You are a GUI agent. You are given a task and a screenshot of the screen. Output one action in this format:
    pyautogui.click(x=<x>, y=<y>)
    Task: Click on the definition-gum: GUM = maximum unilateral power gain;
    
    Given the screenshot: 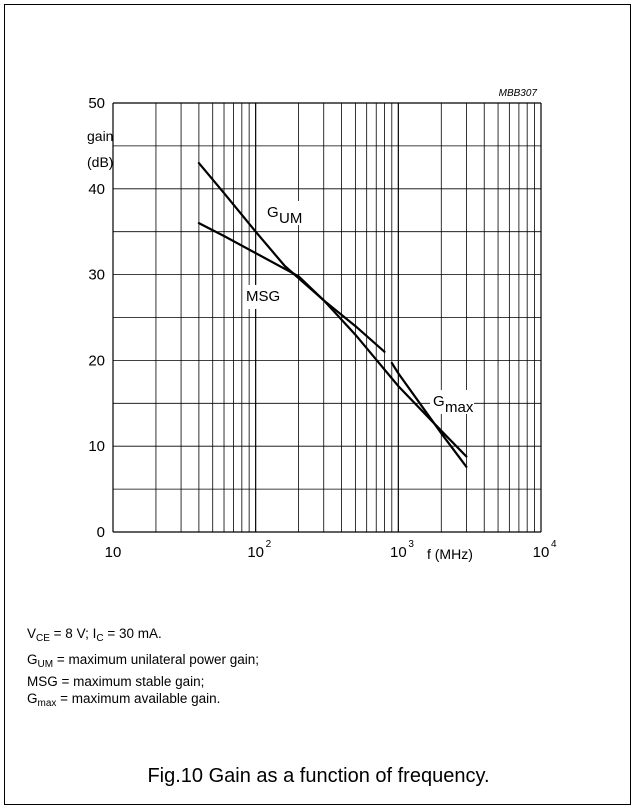 What is the action you would take?
    pyautogui.click(x=143, y=661)
    